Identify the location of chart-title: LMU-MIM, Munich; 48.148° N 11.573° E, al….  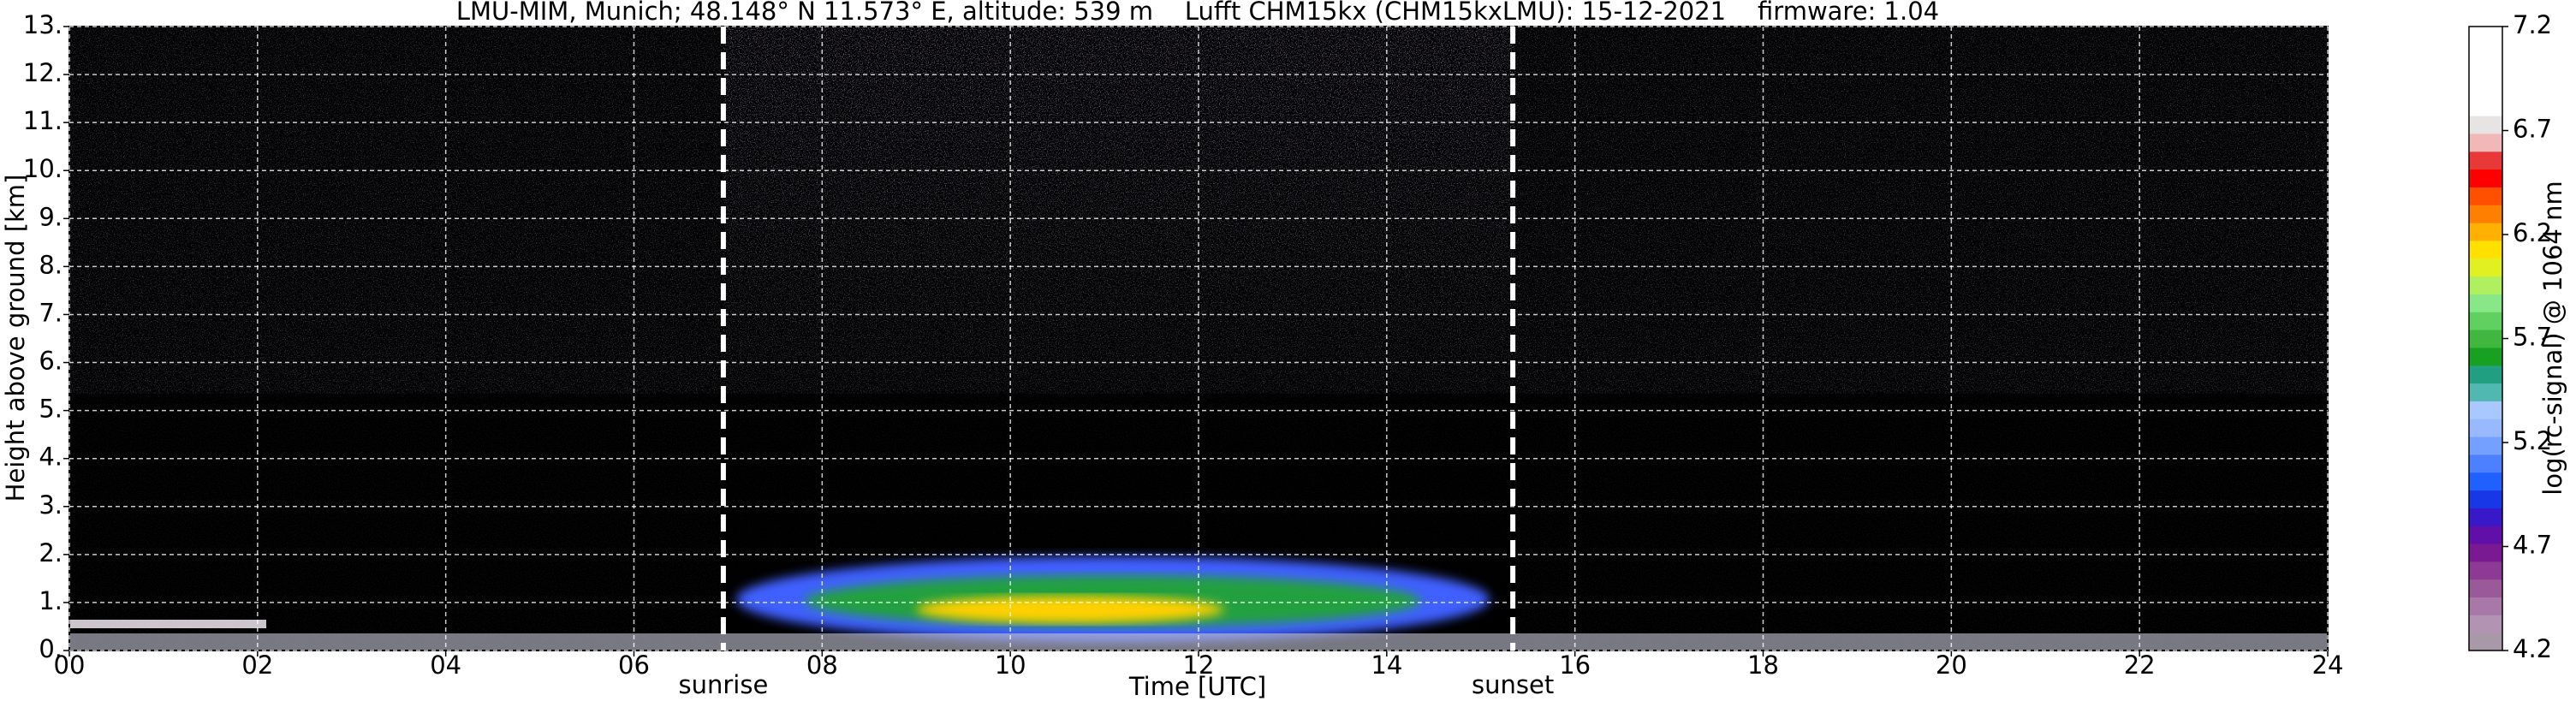
(1197, 13).